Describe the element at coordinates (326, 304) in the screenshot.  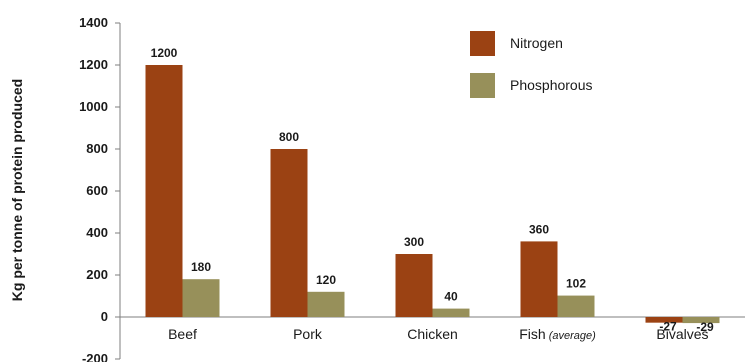
I see `bar-phosphorous-pork` at that location.